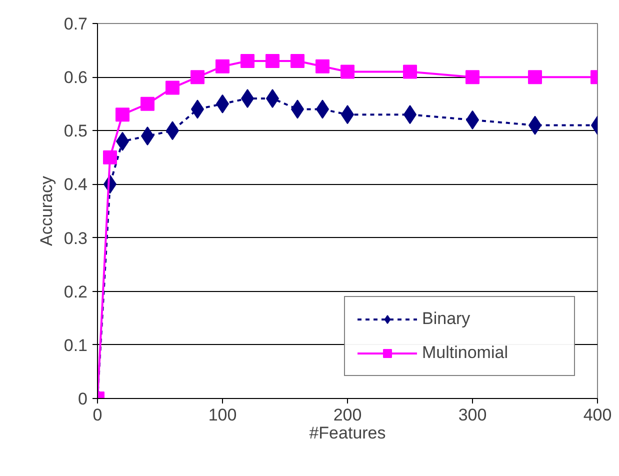  Describe the element at coordinates (347, 433) in the screenshot. I see `x-axis-title: #Features` at that location.